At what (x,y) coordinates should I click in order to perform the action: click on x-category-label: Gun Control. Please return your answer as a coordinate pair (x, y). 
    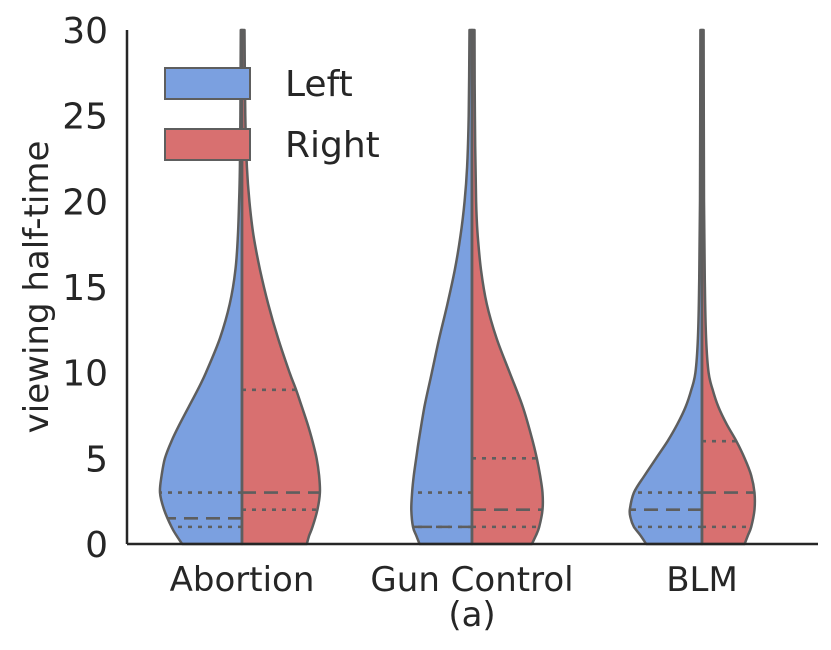
    Looking at the image, I should click on (471, 580).